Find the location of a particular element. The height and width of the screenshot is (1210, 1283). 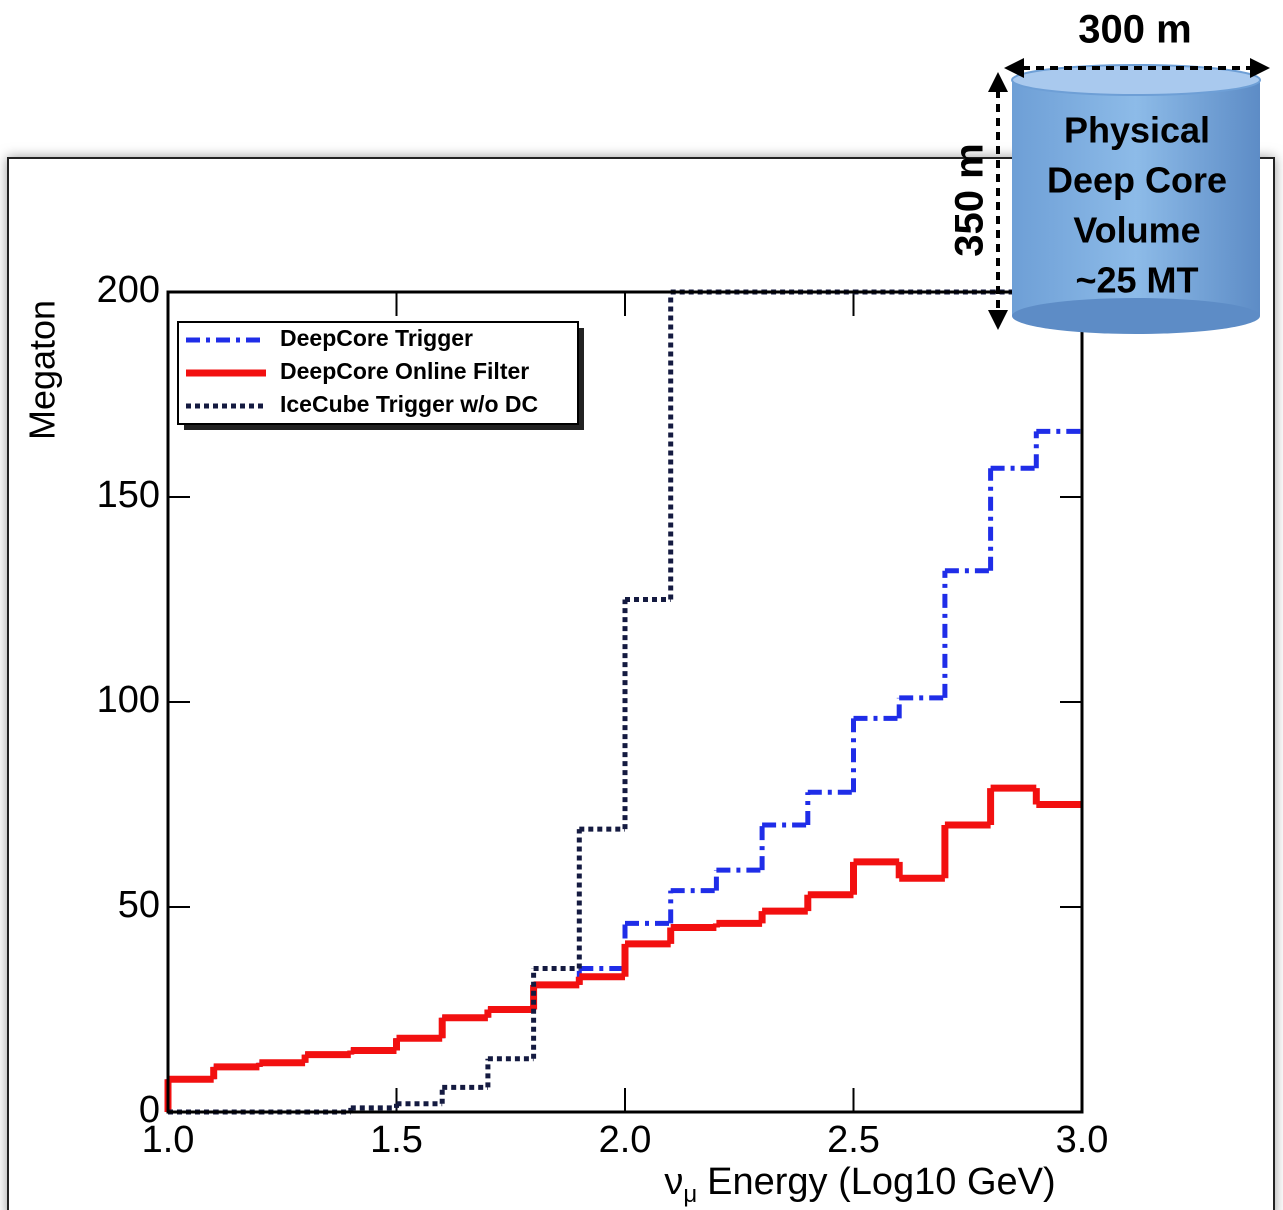

x-tick-label: 1.5 is located at coordinates (396, 1140).